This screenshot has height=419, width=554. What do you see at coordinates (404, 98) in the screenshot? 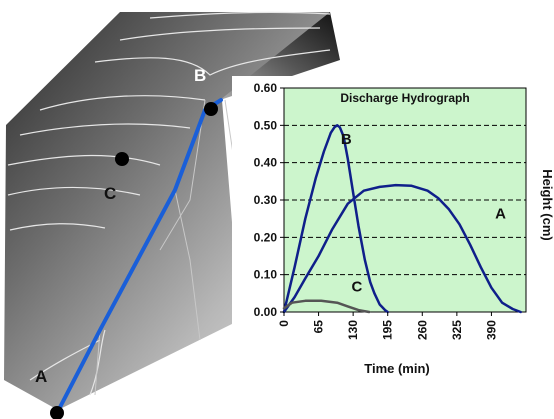
I see `chart-title: Discharge Hydrograph` at bounding box center [404, 98].